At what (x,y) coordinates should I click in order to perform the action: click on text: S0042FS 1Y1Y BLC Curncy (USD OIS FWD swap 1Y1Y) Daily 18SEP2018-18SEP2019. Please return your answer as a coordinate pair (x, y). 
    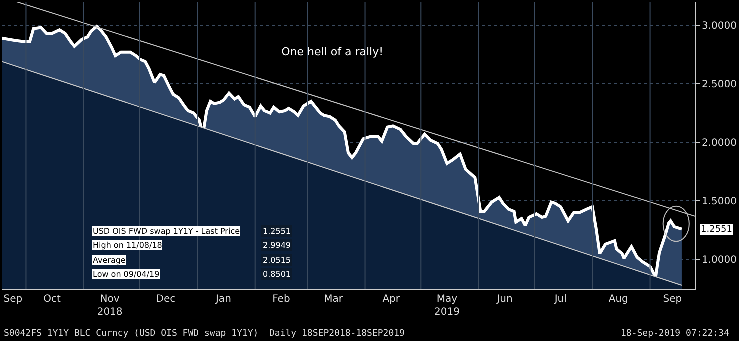
    Looking at the image, I should click on (204, 334).